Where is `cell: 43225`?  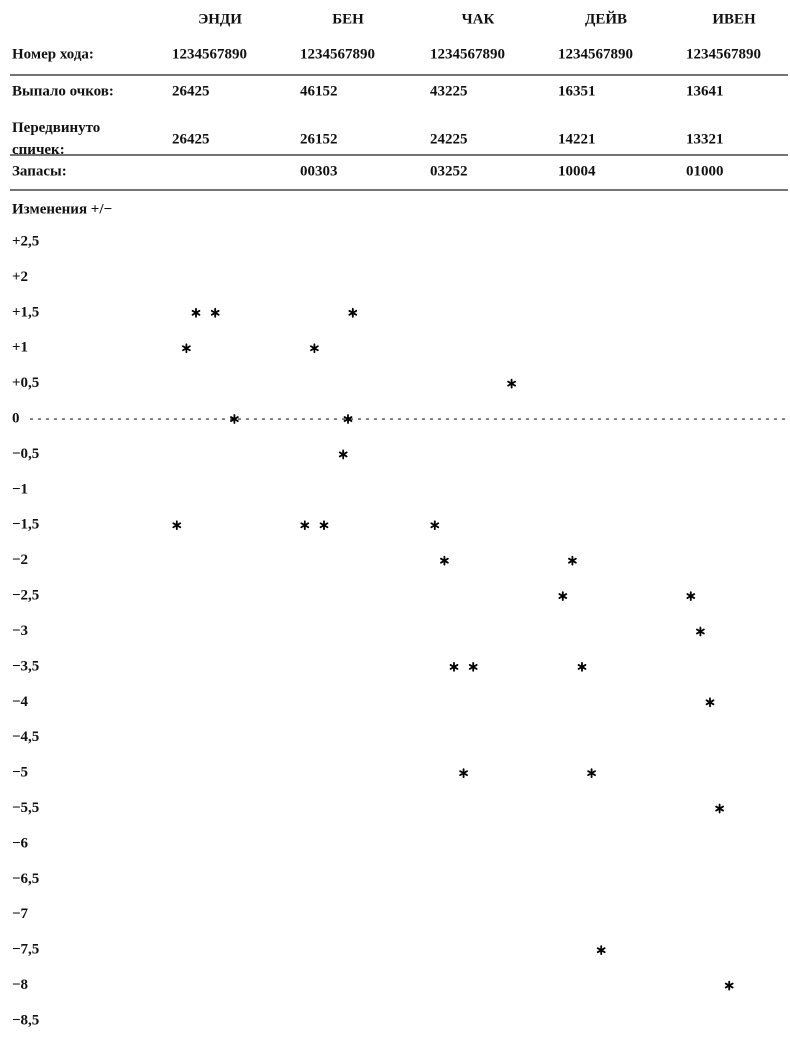 cell: 43225 is located at coordinates (449, 91).